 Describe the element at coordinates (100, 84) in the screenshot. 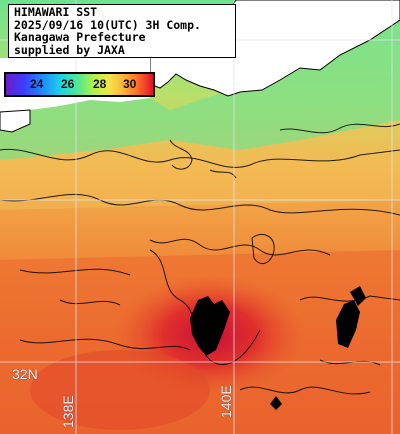

I see `colorbar-tick: 28` at that location.